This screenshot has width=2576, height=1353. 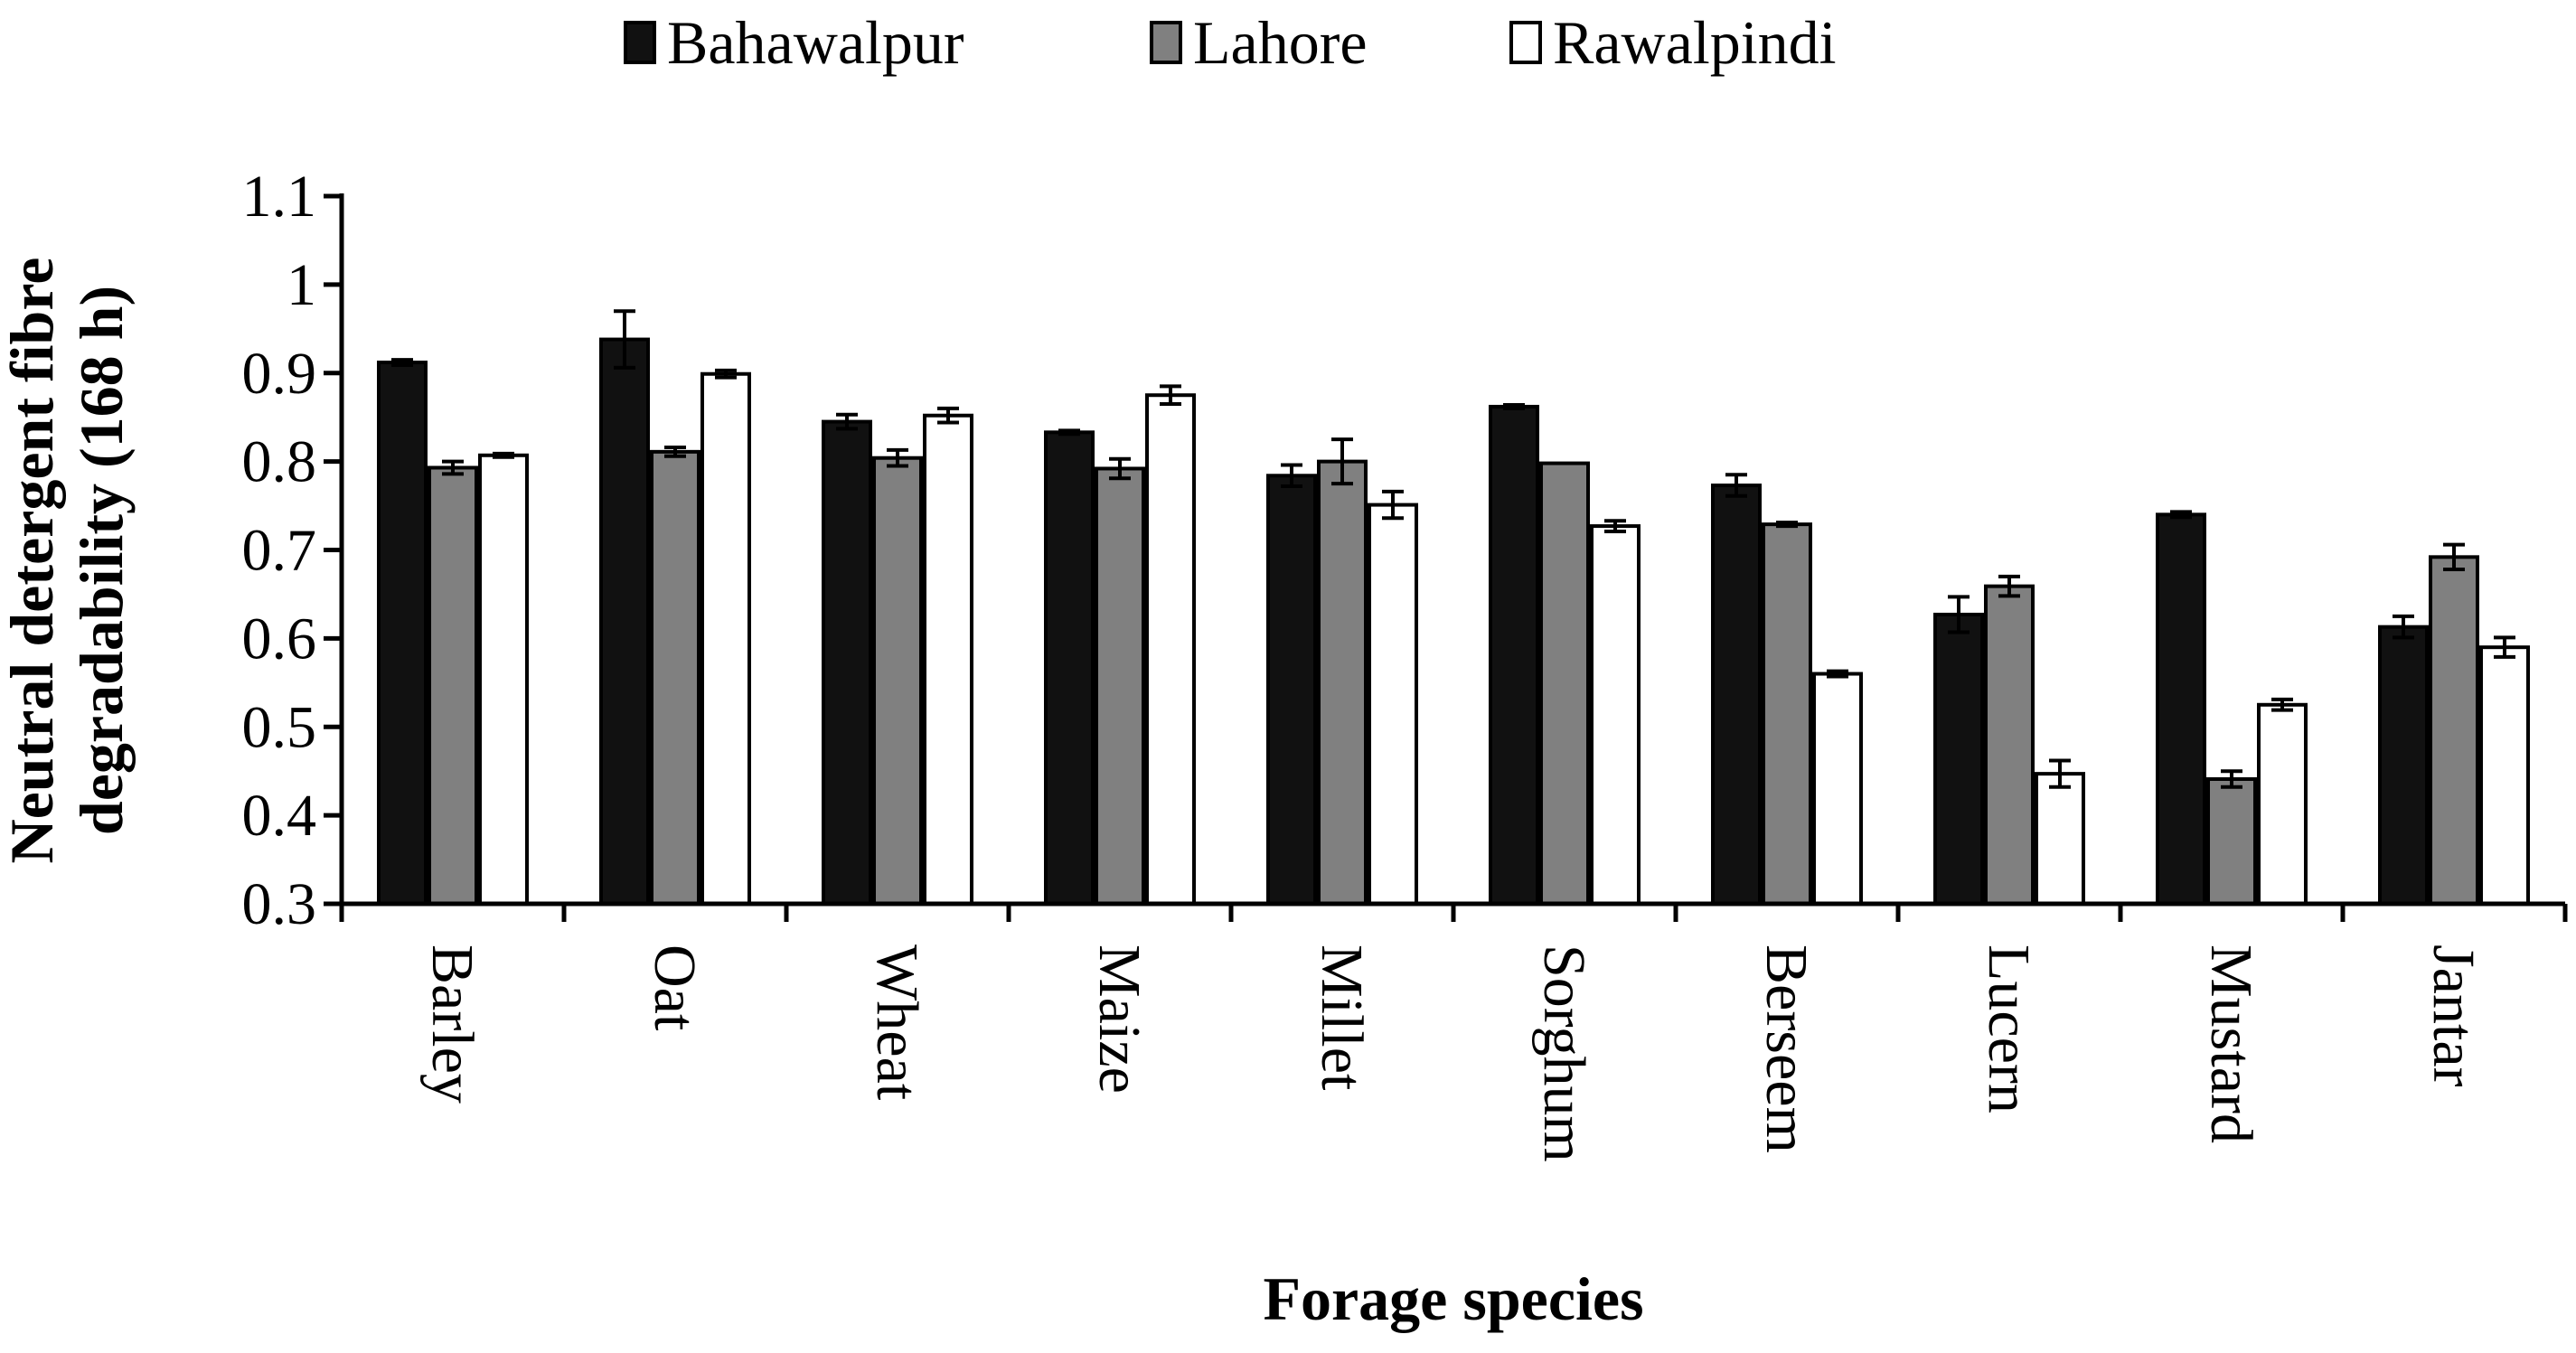 I want to click on x-category-label: Millet, so click(x=1342, y=1017).